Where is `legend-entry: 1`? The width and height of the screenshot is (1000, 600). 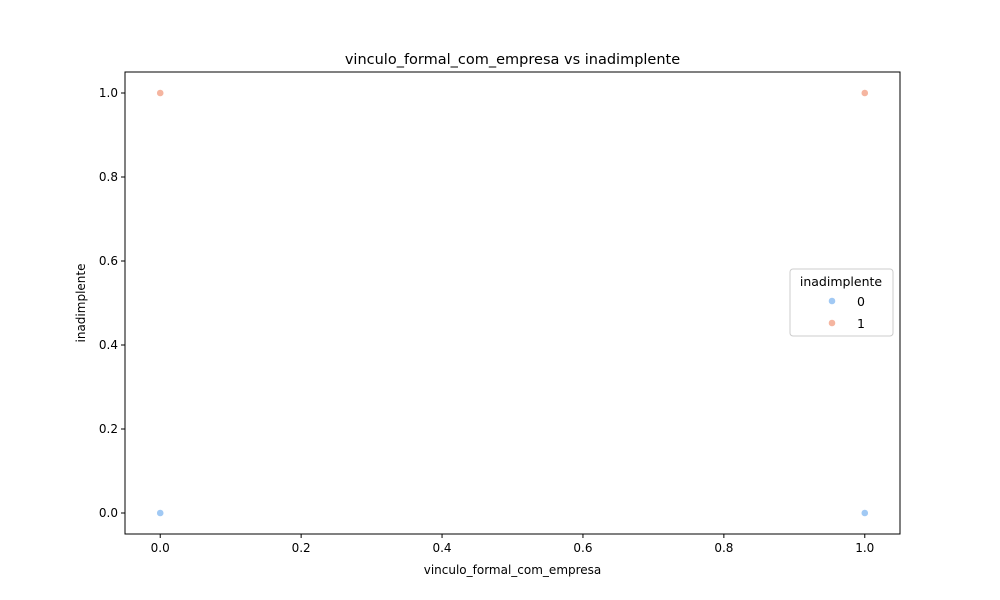
legend-entry: 1 is located at coordinates (861, 323).